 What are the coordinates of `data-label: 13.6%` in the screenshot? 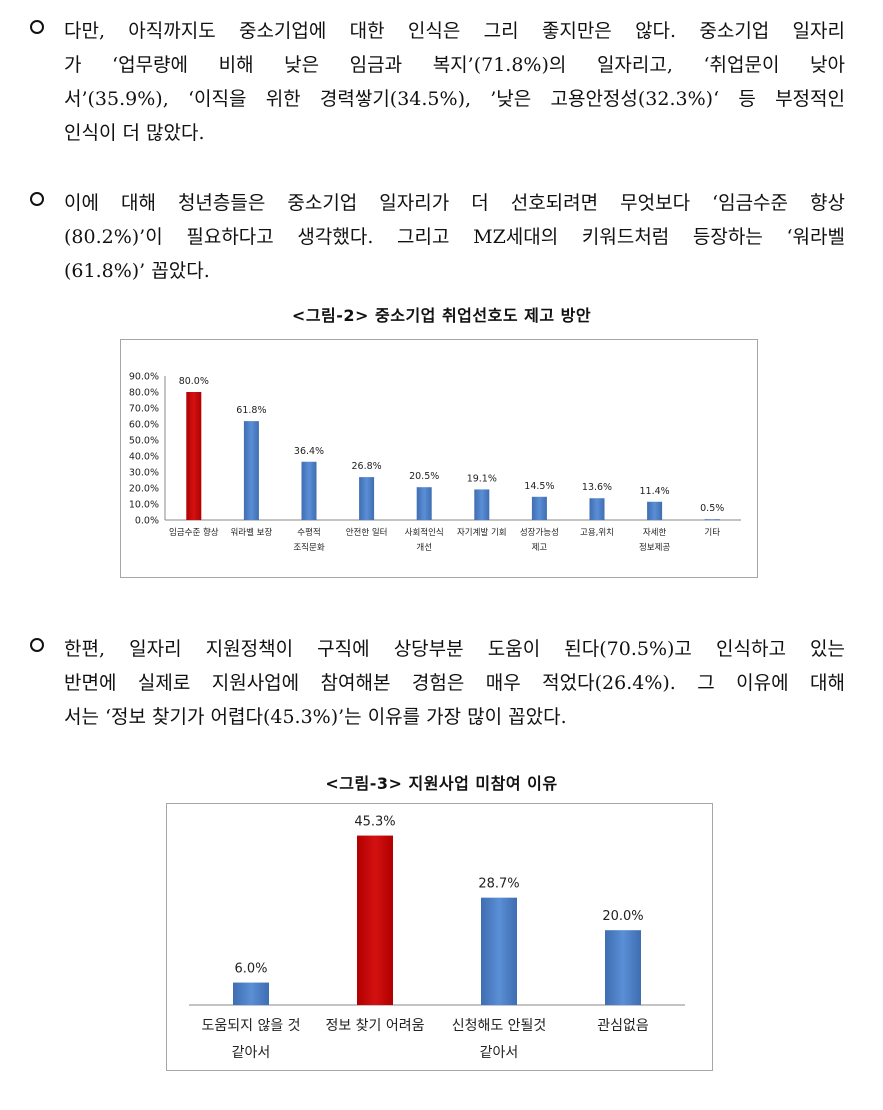 It's located at (597, 487).